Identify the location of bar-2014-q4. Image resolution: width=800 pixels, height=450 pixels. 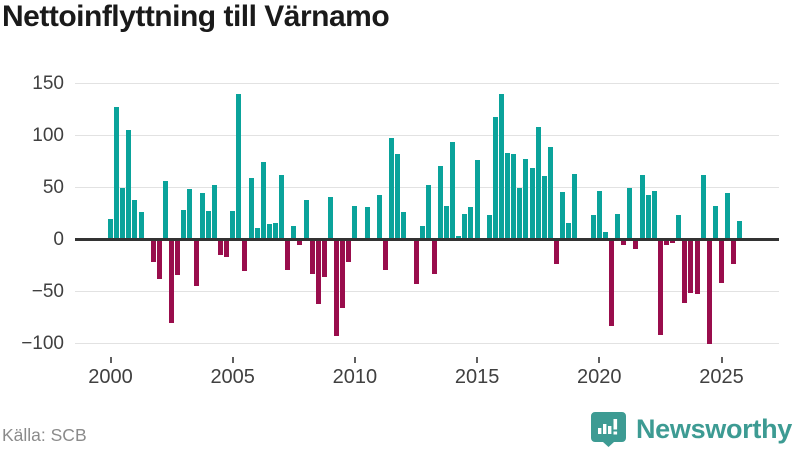
(471, 223).